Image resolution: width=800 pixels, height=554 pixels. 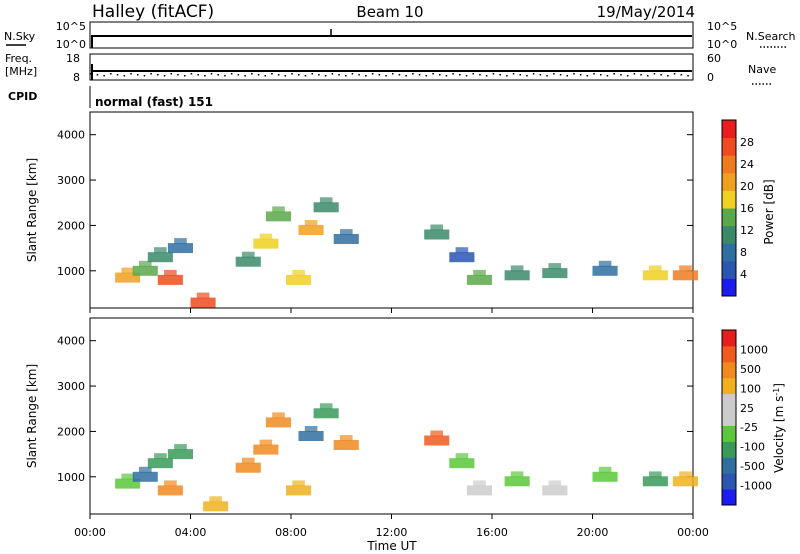 What do you see at coordinates (646, 12) in the screenshot?
I see `date-title: 19/May/2014` at bounding box center [646, 12].